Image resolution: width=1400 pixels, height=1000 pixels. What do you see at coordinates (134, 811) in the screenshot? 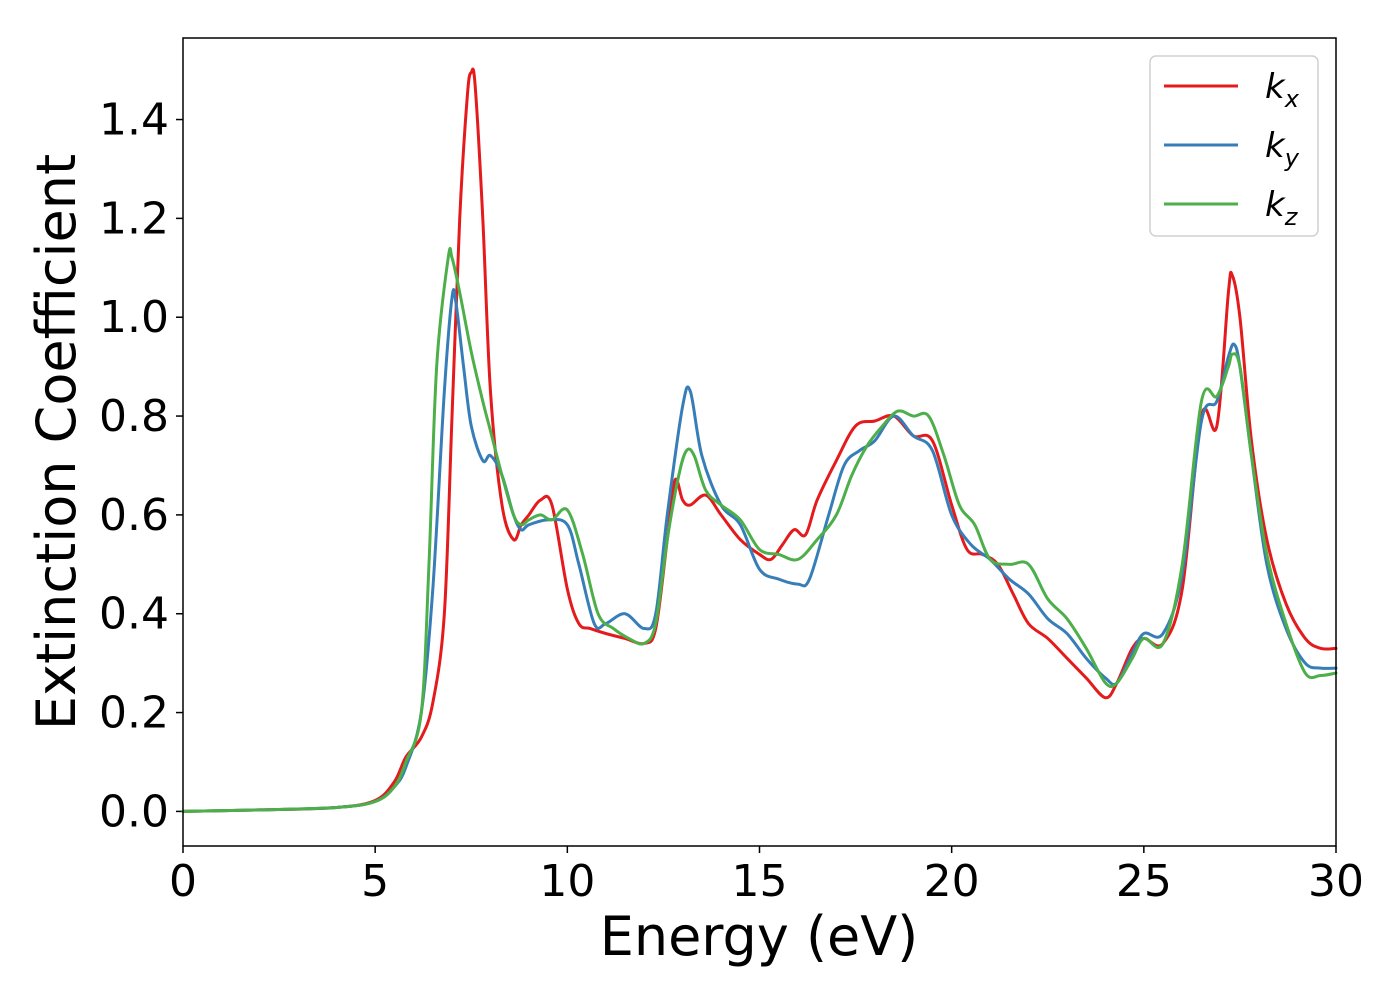
I see `y-tick-label: 0.0` at bounding box center [134, 811].